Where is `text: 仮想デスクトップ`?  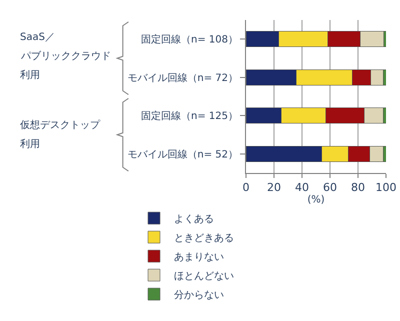 text: 仮想デスクトップ is located at coordinates (60, 125).